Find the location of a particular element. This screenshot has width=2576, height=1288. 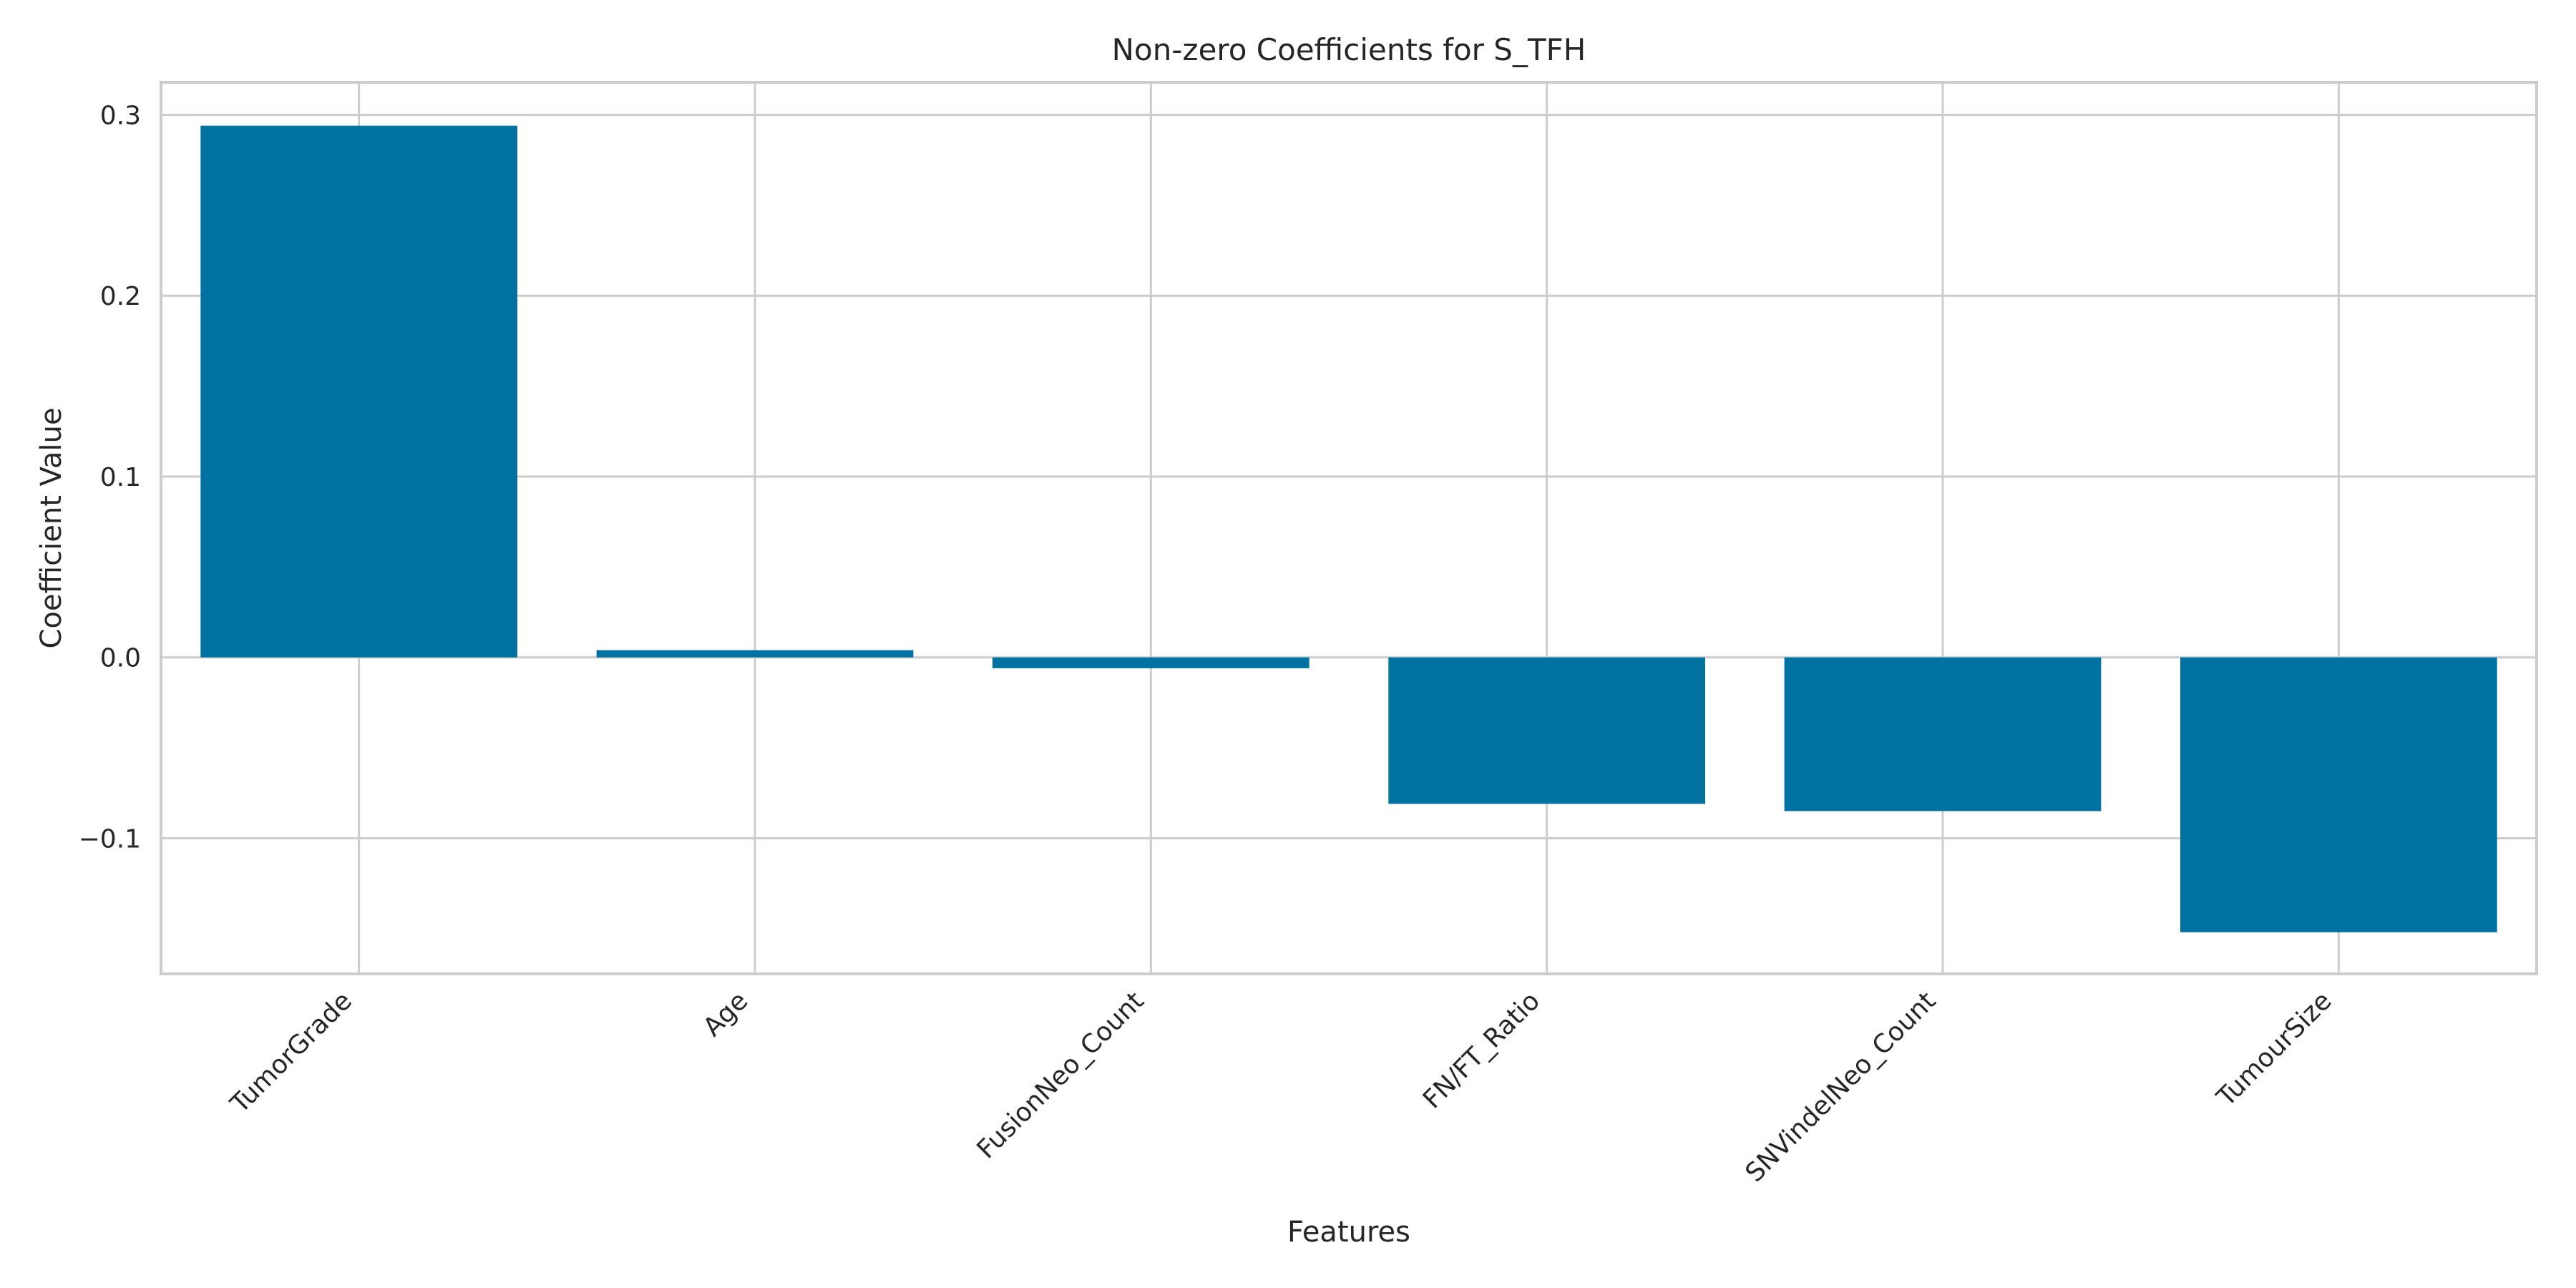

y-tick-label: 0.3 is located at coordinates (120, 115).